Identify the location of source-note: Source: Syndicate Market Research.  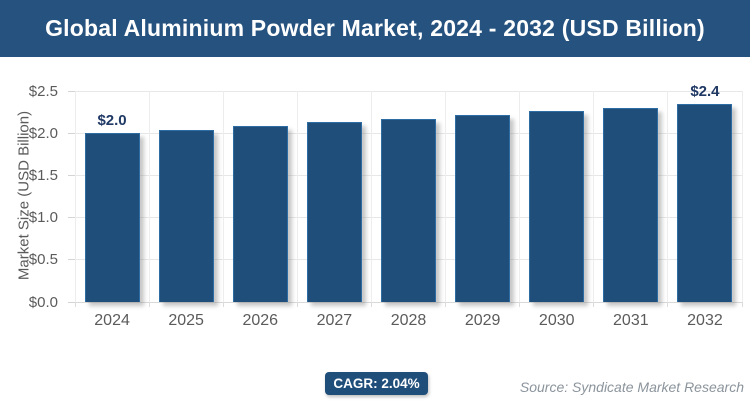
(631, 387).